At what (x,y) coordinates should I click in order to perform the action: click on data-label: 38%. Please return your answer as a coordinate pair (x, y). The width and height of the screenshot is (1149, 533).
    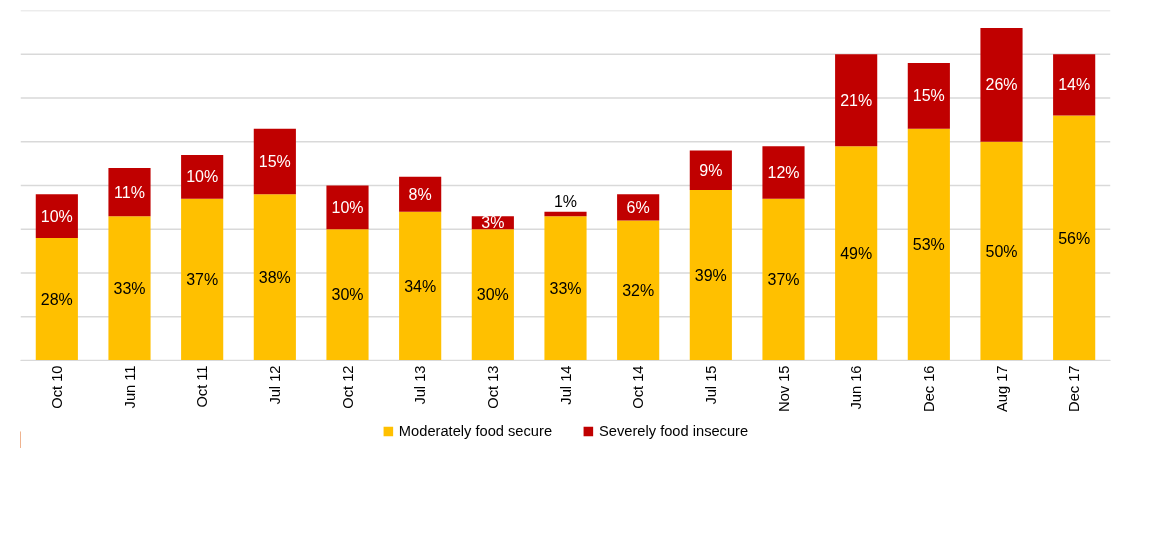
    Looking at the image, I should click on (274, 277).